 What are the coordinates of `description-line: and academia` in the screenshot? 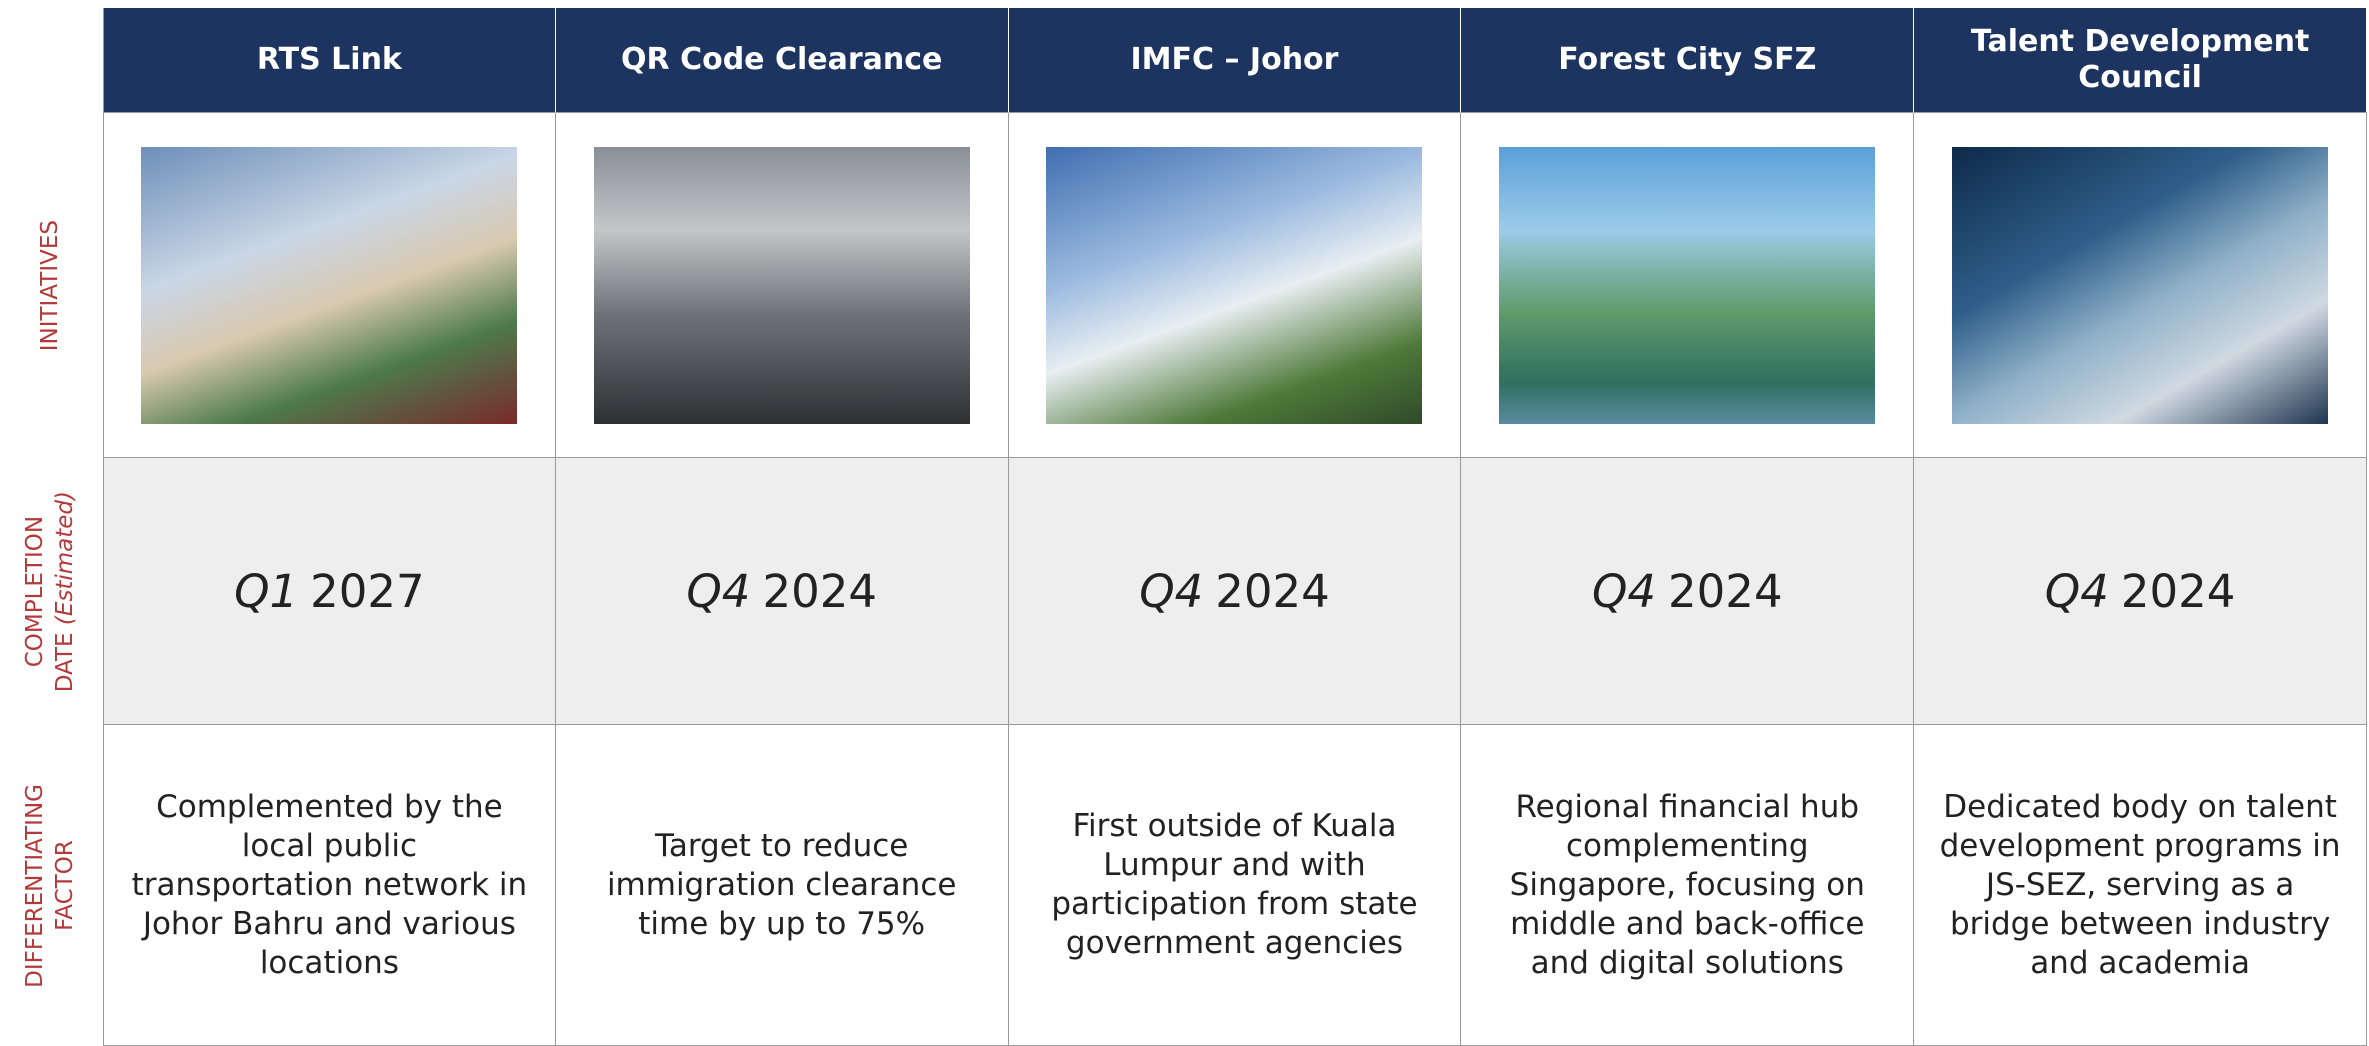 It's located at (2140, 962).